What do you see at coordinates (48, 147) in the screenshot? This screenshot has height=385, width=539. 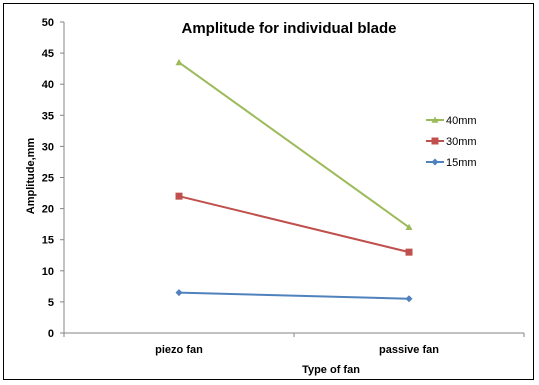 I see `y-tick-label: 30` at bounding box center [48, 147].